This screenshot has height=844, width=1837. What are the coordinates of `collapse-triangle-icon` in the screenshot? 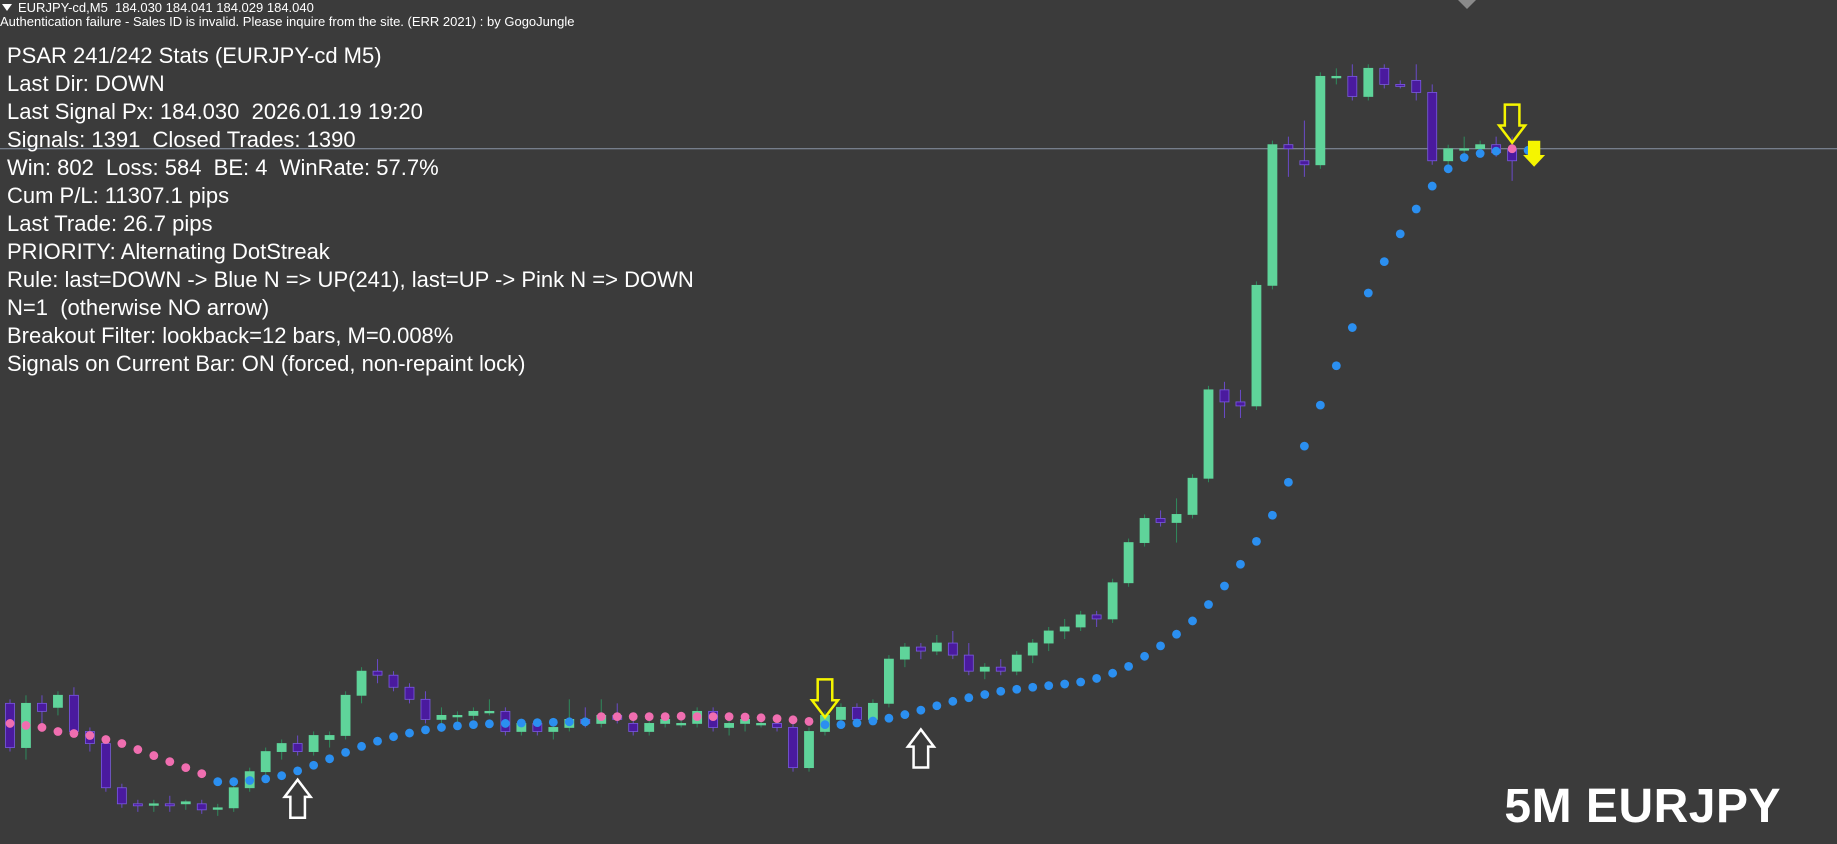 It's located at (7, 7).